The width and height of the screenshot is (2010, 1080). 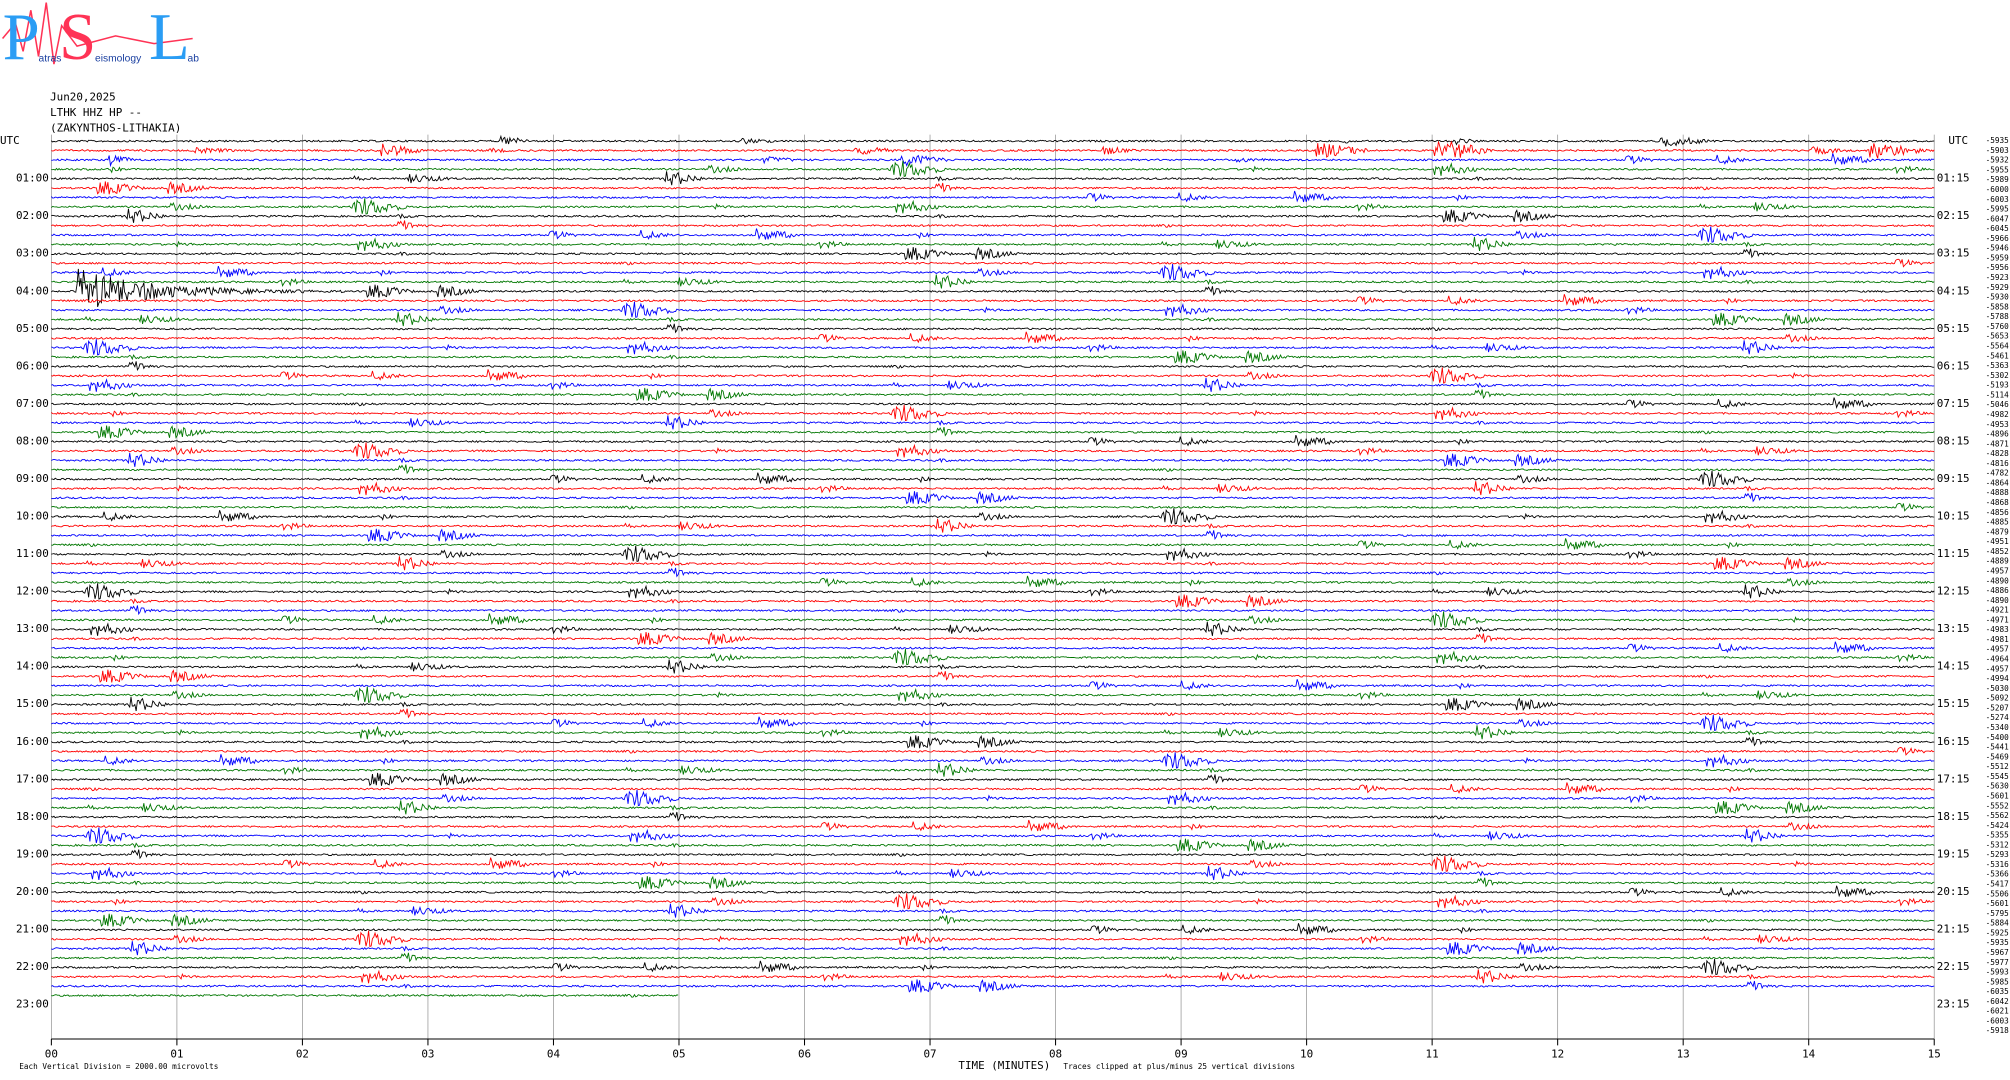 What do you see at coordinates (1998, 854) in the screenshot?
I see `trace-offset: -5293` at bounding box center [1998, 854].